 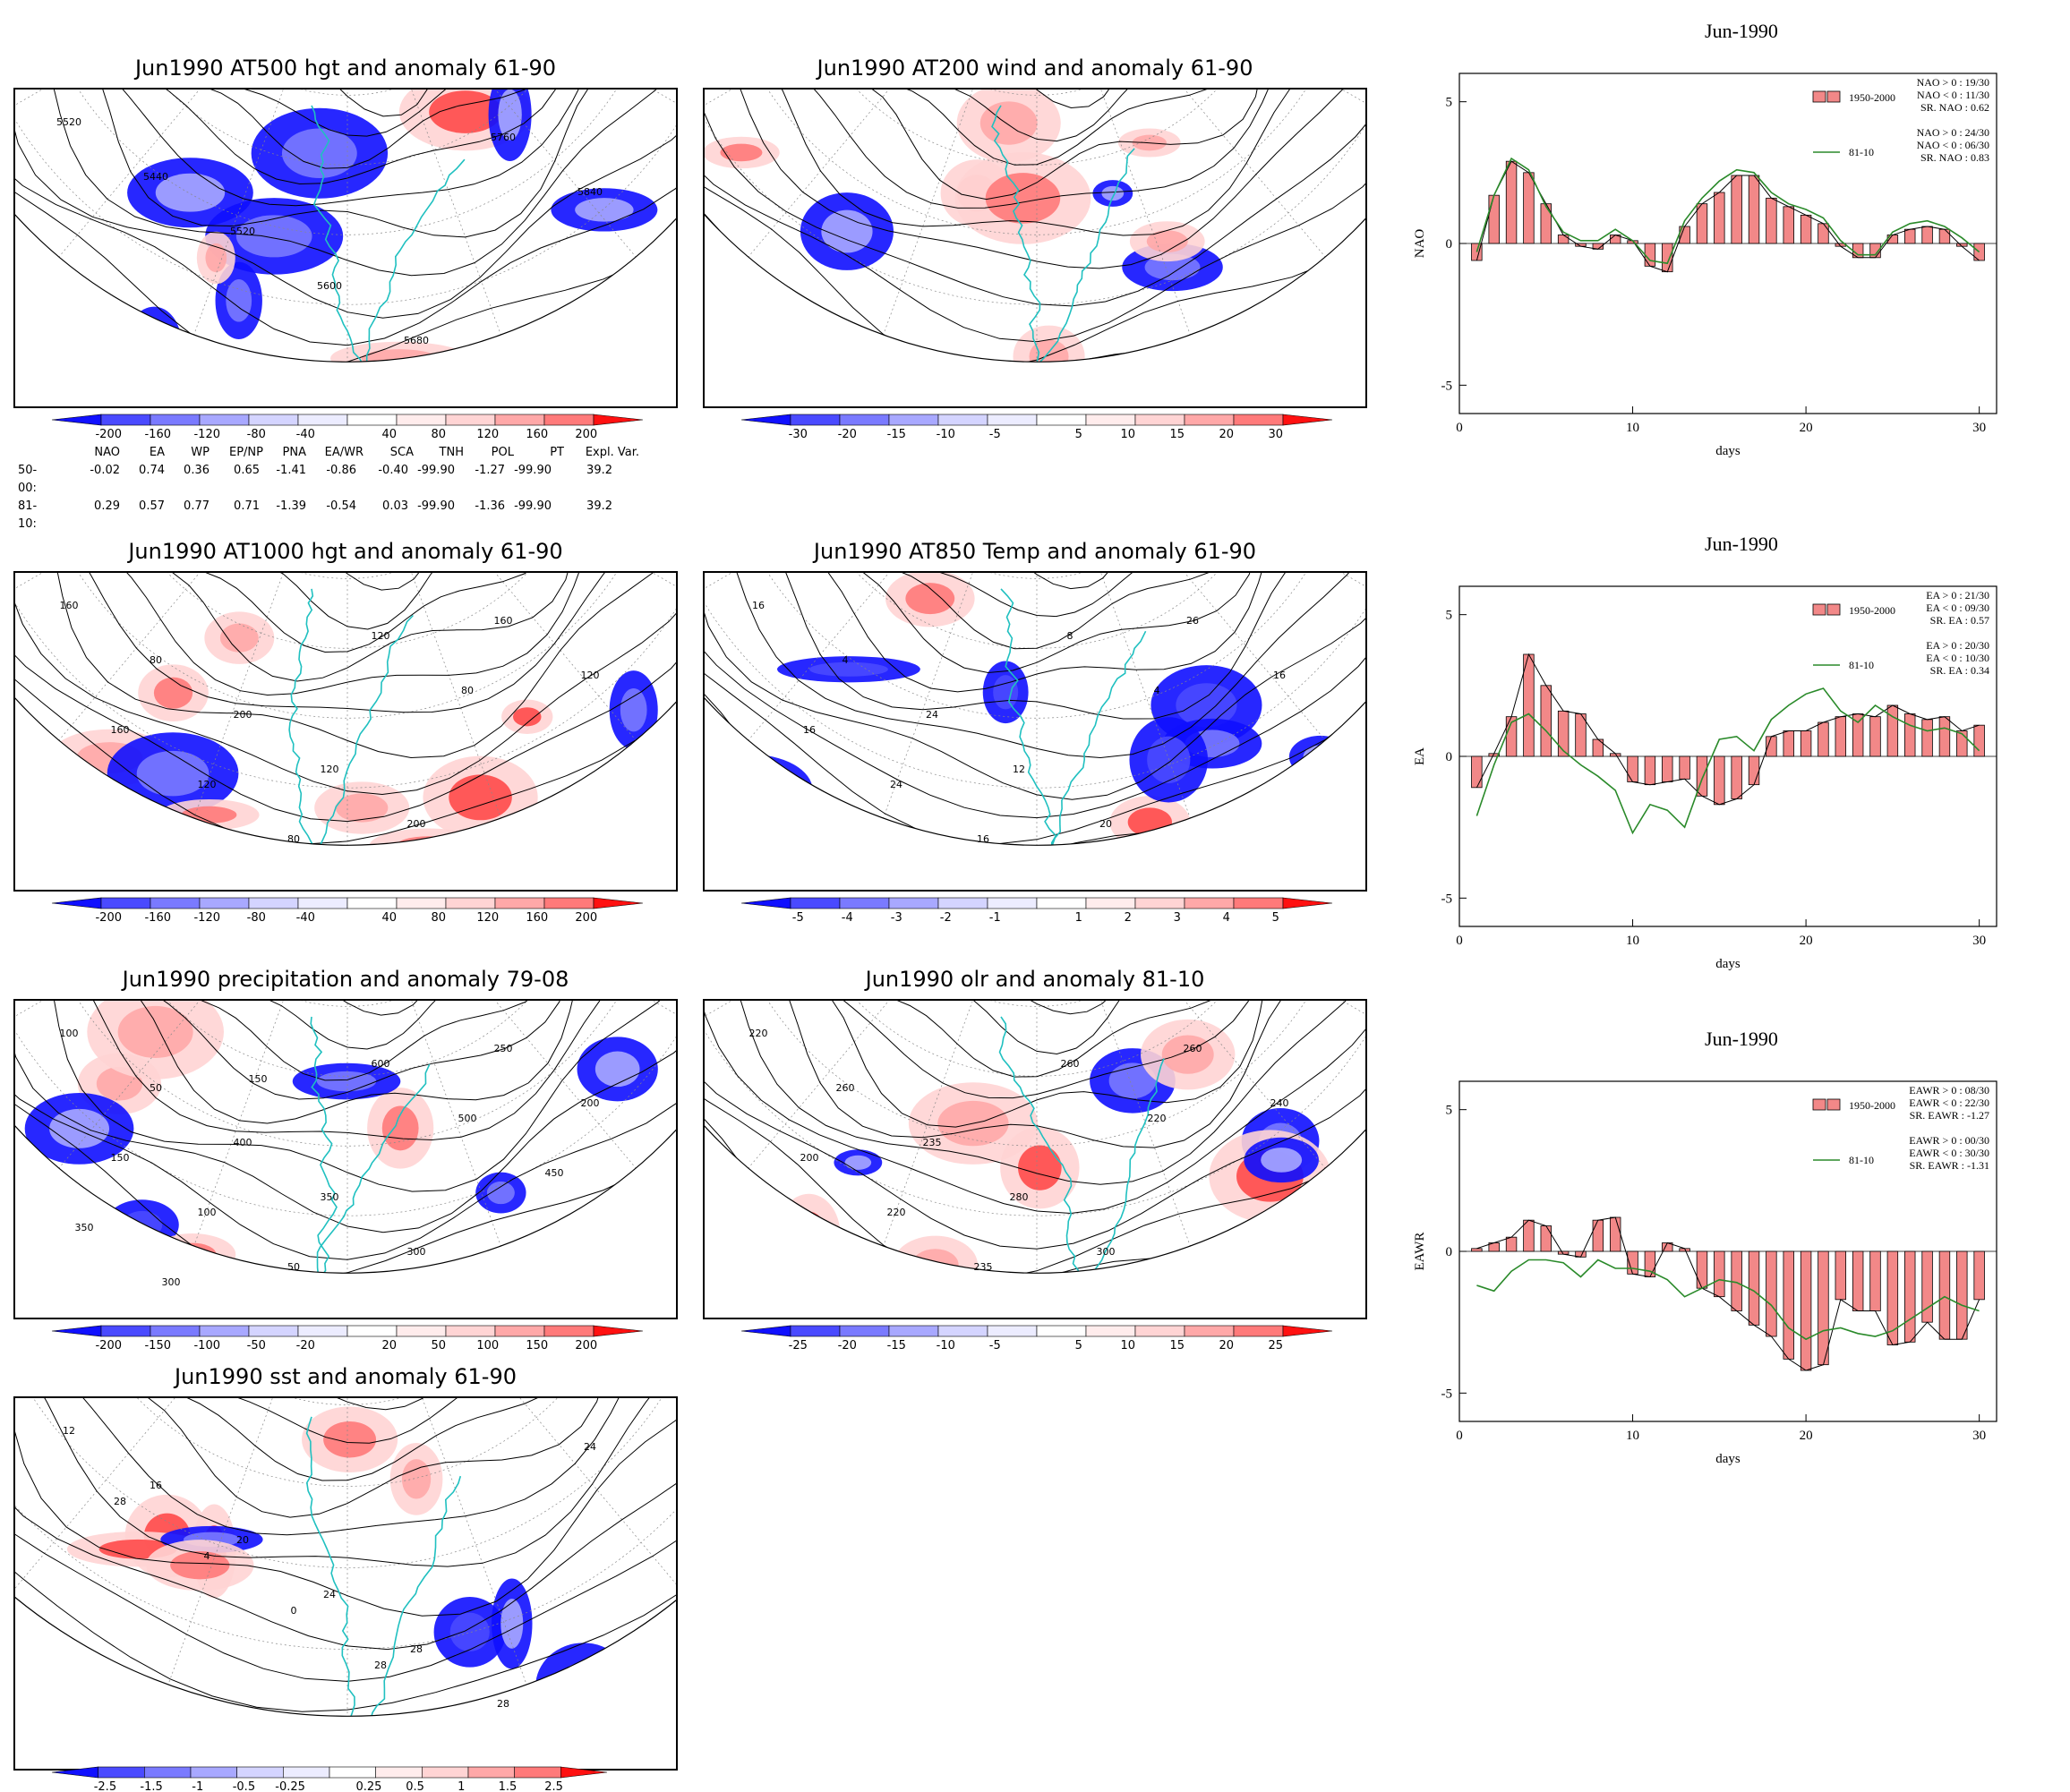 I want to click on contour-label: 16, so click(x=983, y=839).